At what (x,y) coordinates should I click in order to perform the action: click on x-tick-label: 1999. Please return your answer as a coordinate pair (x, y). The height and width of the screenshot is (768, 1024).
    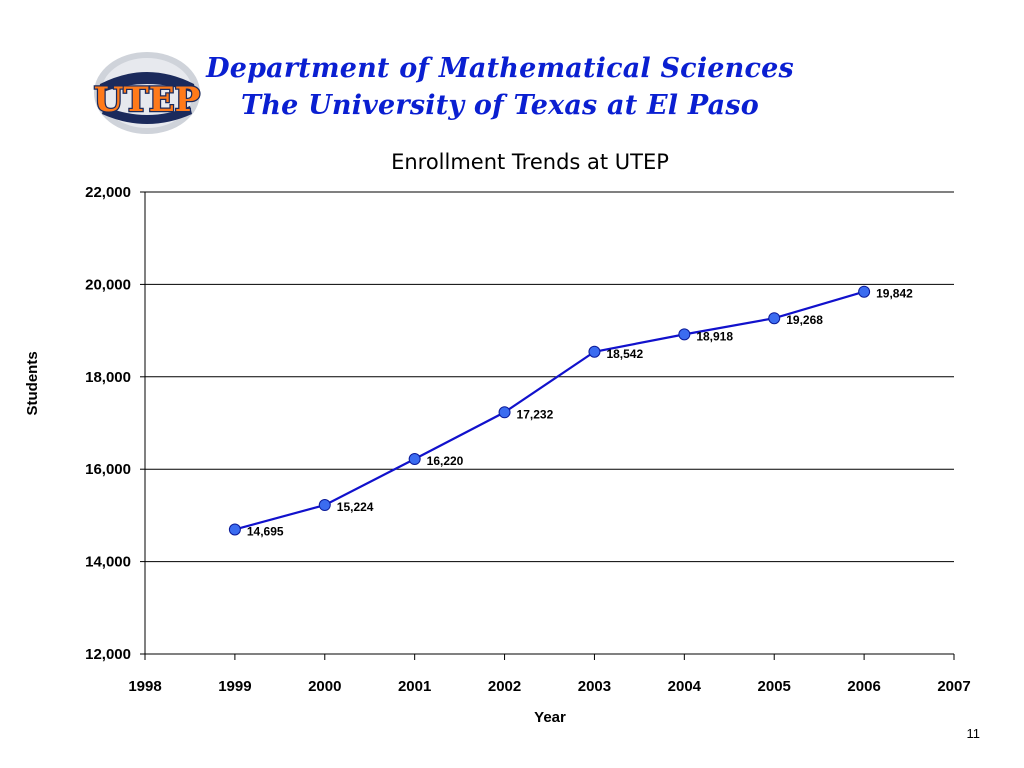
    Looking at the image, I should click on (234, 686).